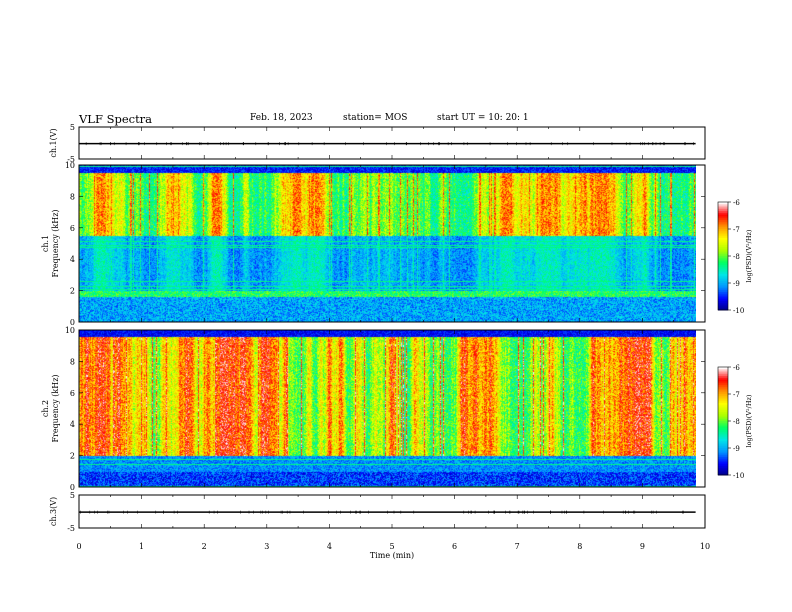  What do you see at coordinates (749, 255) in the screenshot?
I see `colorbar-label-ch1-spectrogram: log(PSD)(V²/Hz)` at bounding box center [749, 255].